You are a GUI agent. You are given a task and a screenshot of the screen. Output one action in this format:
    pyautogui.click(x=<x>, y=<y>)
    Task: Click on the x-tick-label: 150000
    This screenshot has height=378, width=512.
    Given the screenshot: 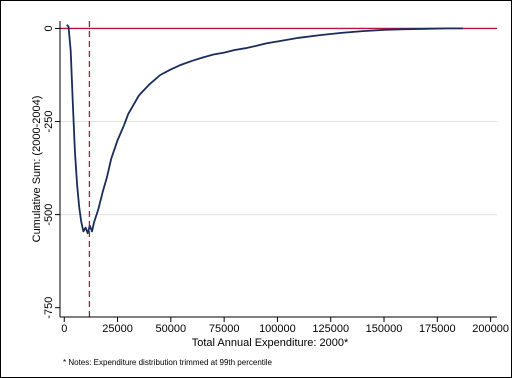 What is the action you would take?
    pyautogui.click(x=384, y=329)
    